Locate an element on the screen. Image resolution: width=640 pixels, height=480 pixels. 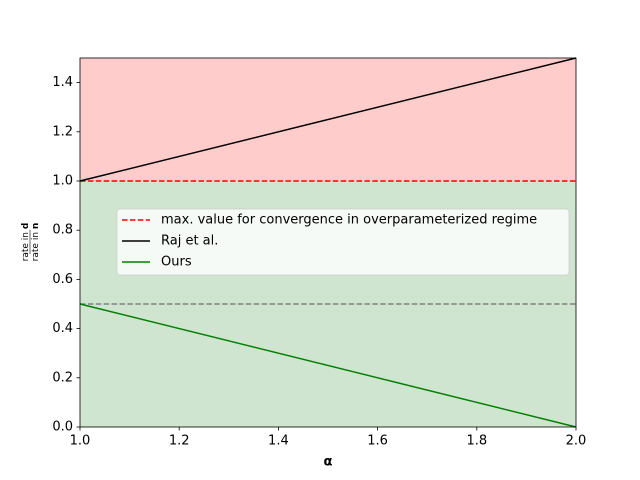
x-axis-label: α is located at coordinates (328, 462).